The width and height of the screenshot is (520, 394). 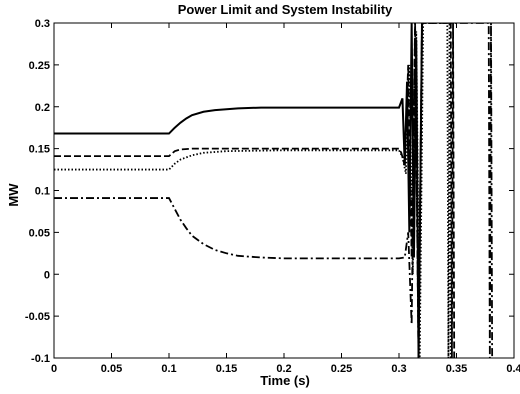 What do you see at coordinates (168, 369) in the screenshot?
I see `x-tick-label: 0.1` at bounding box center [168, 369].